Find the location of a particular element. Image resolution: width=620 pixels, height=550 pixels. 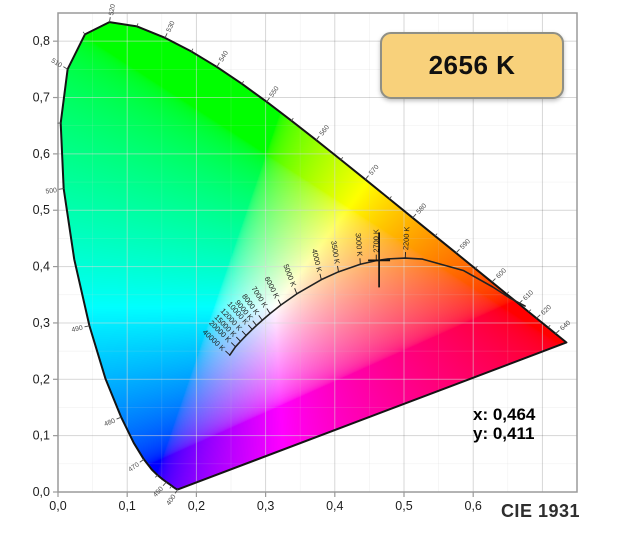

diagram-caption: CIE 1931 is located at coordinates (540, 511).